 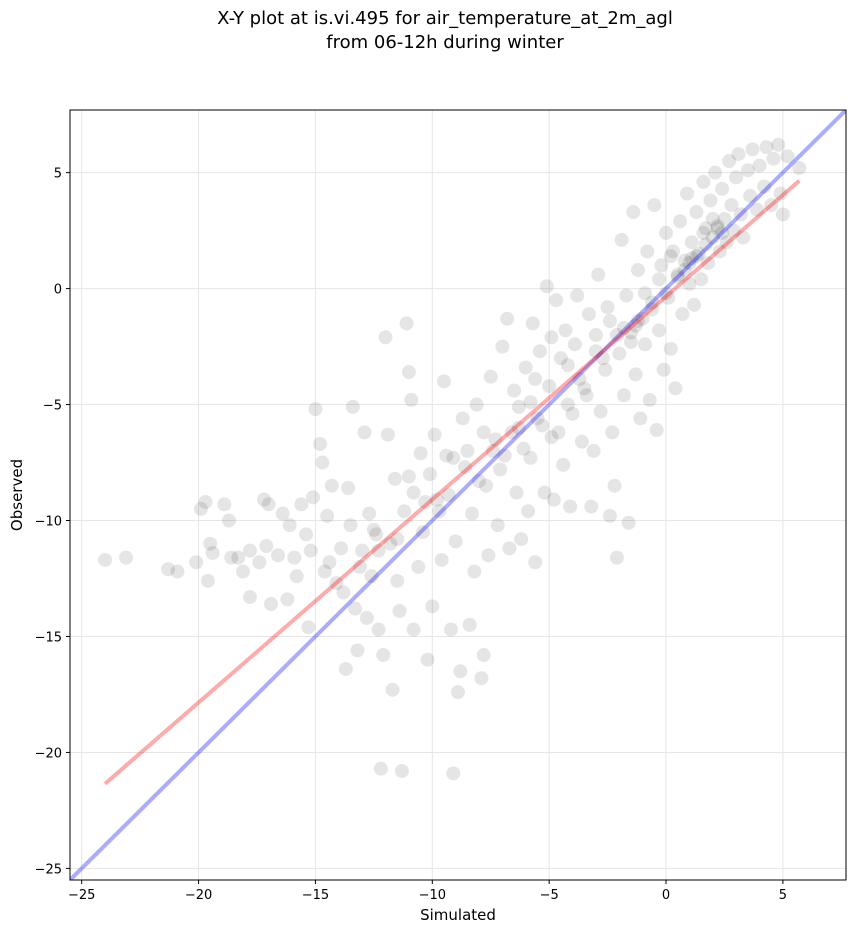 I want to click on x-tick-label: 5, so click(x=783, y=895).